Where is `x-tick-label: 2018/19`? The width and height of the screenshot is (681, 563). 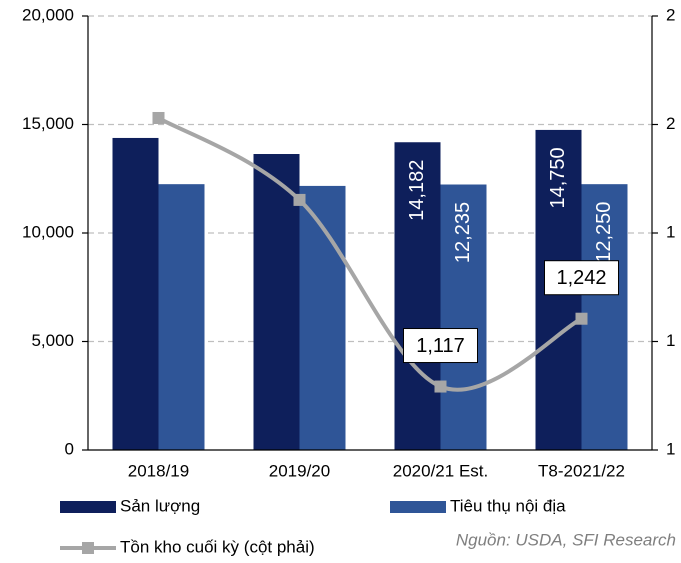 x-tick-label: 2018/19 is located at coordinates (158, 470).